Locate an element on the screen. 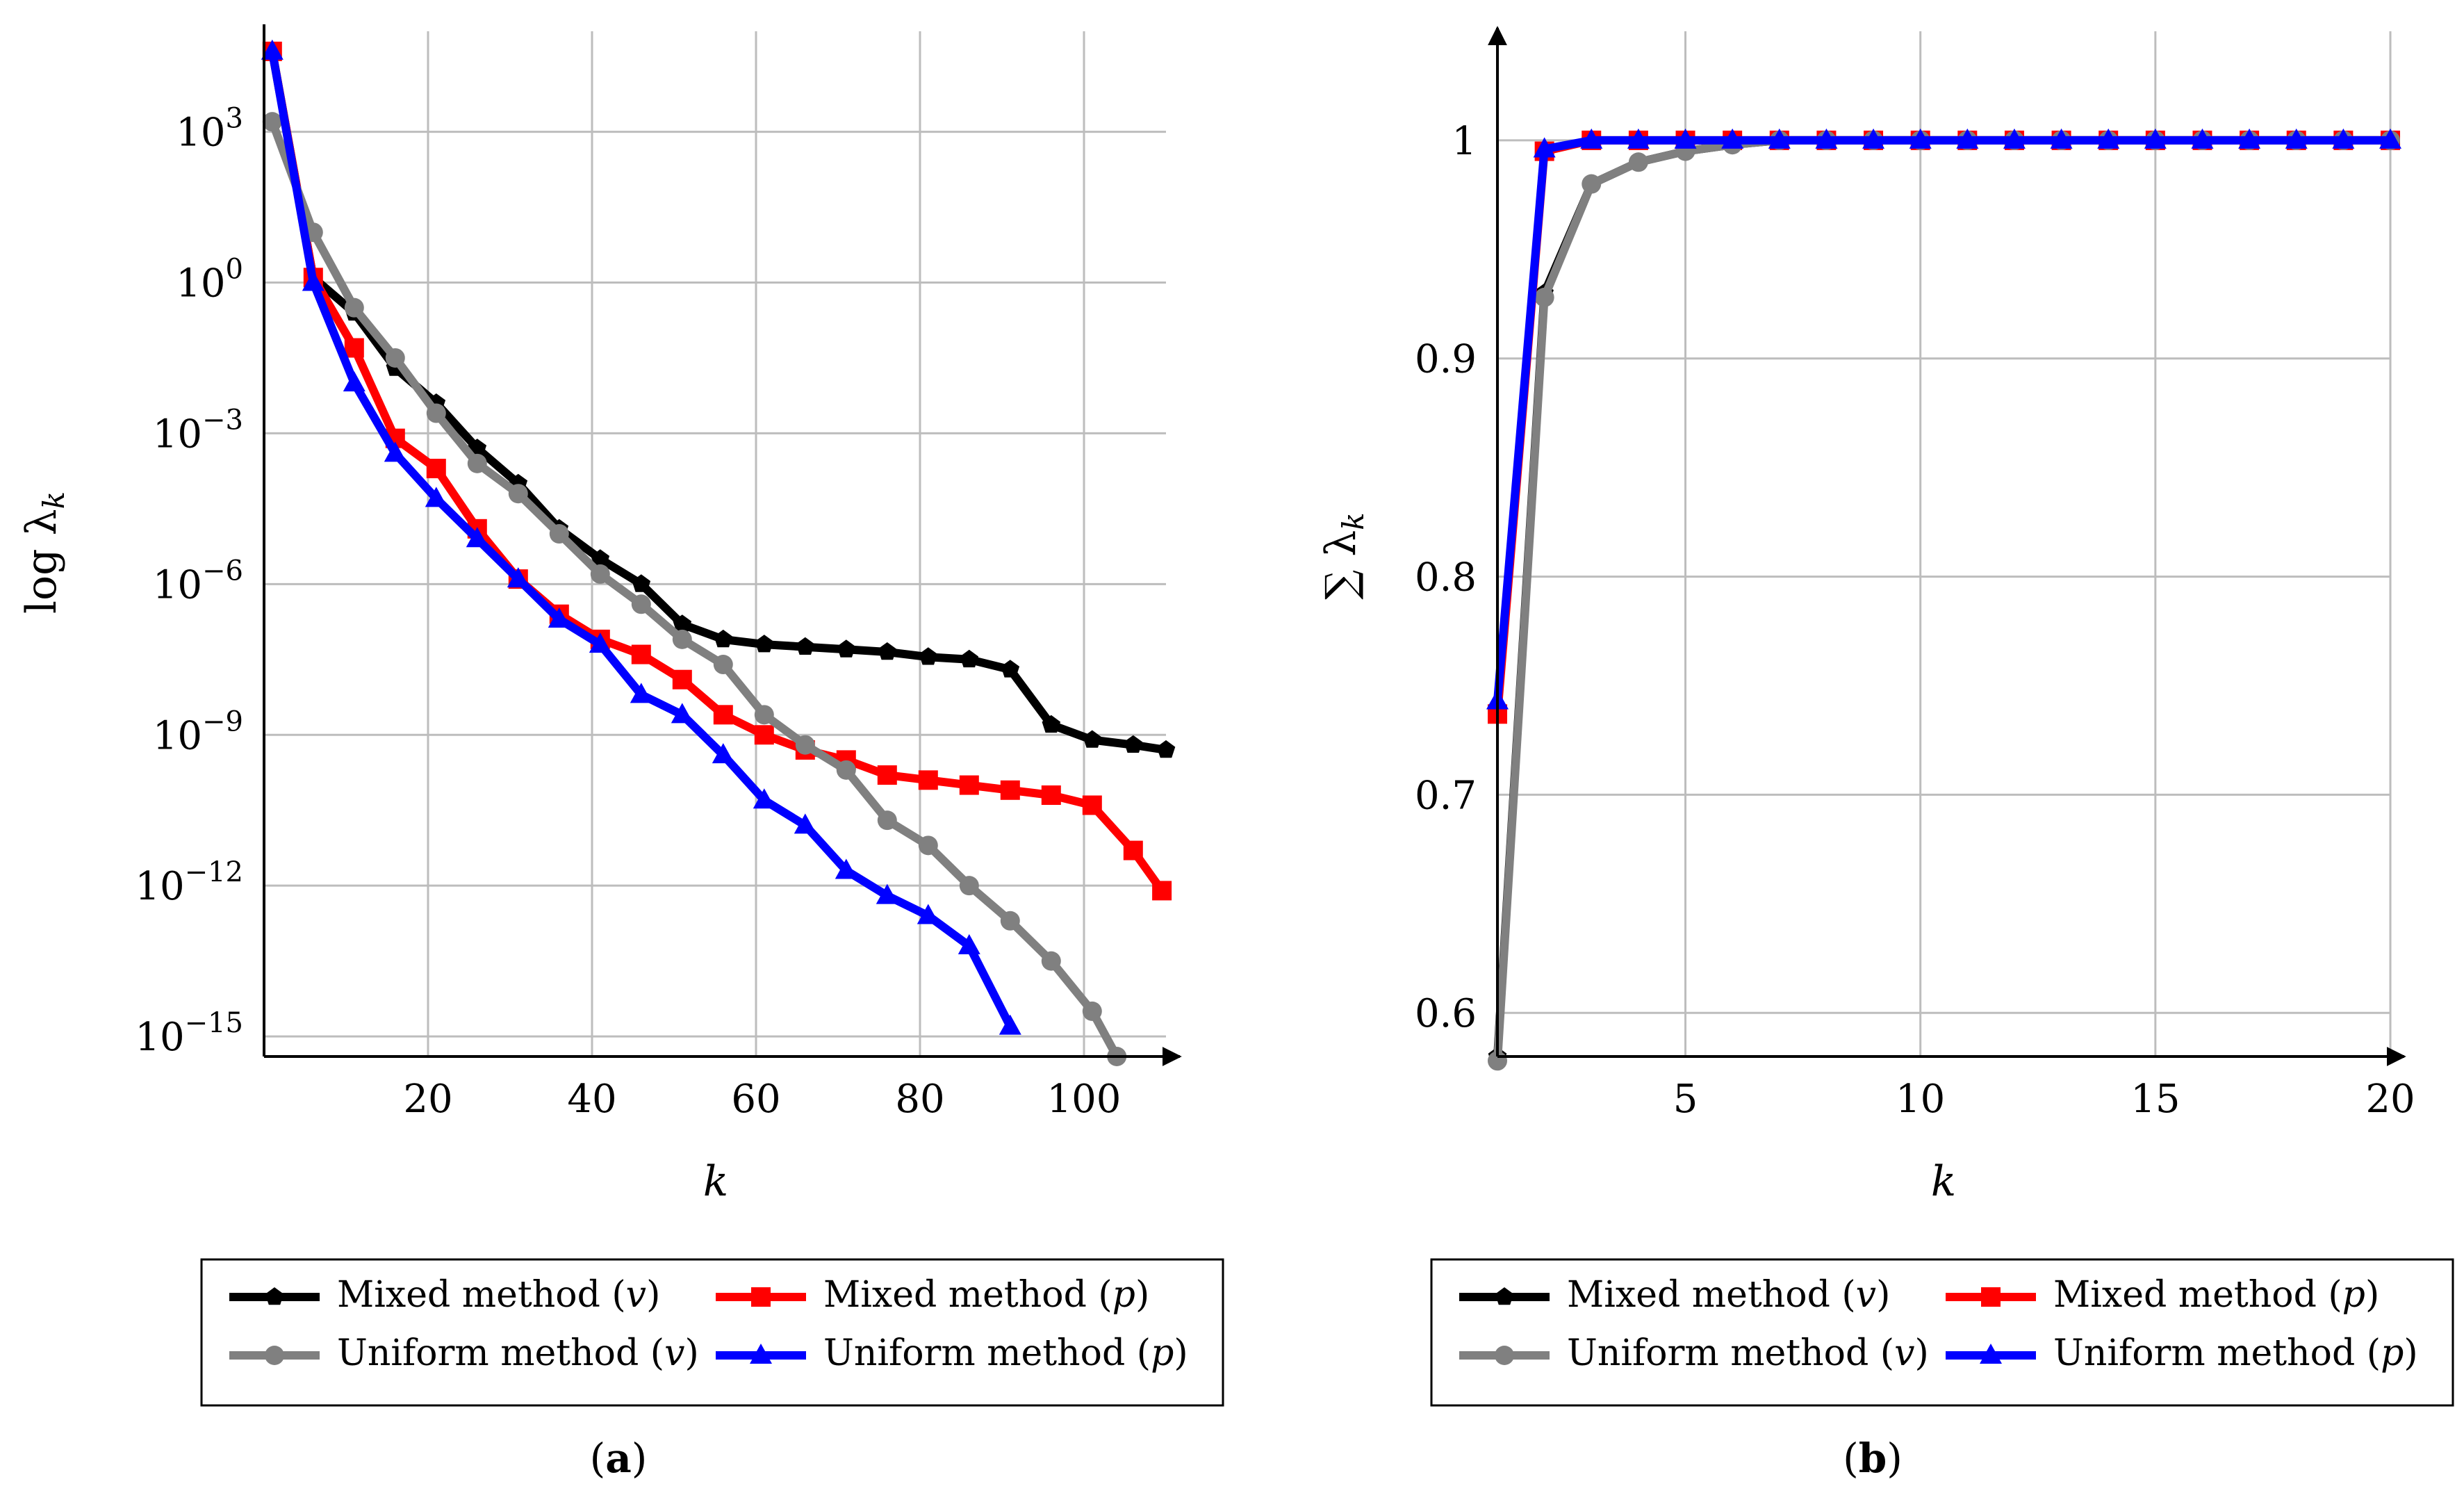  panel-b-y-tick-label: 0.8 is located at coordinates (1446, 578).